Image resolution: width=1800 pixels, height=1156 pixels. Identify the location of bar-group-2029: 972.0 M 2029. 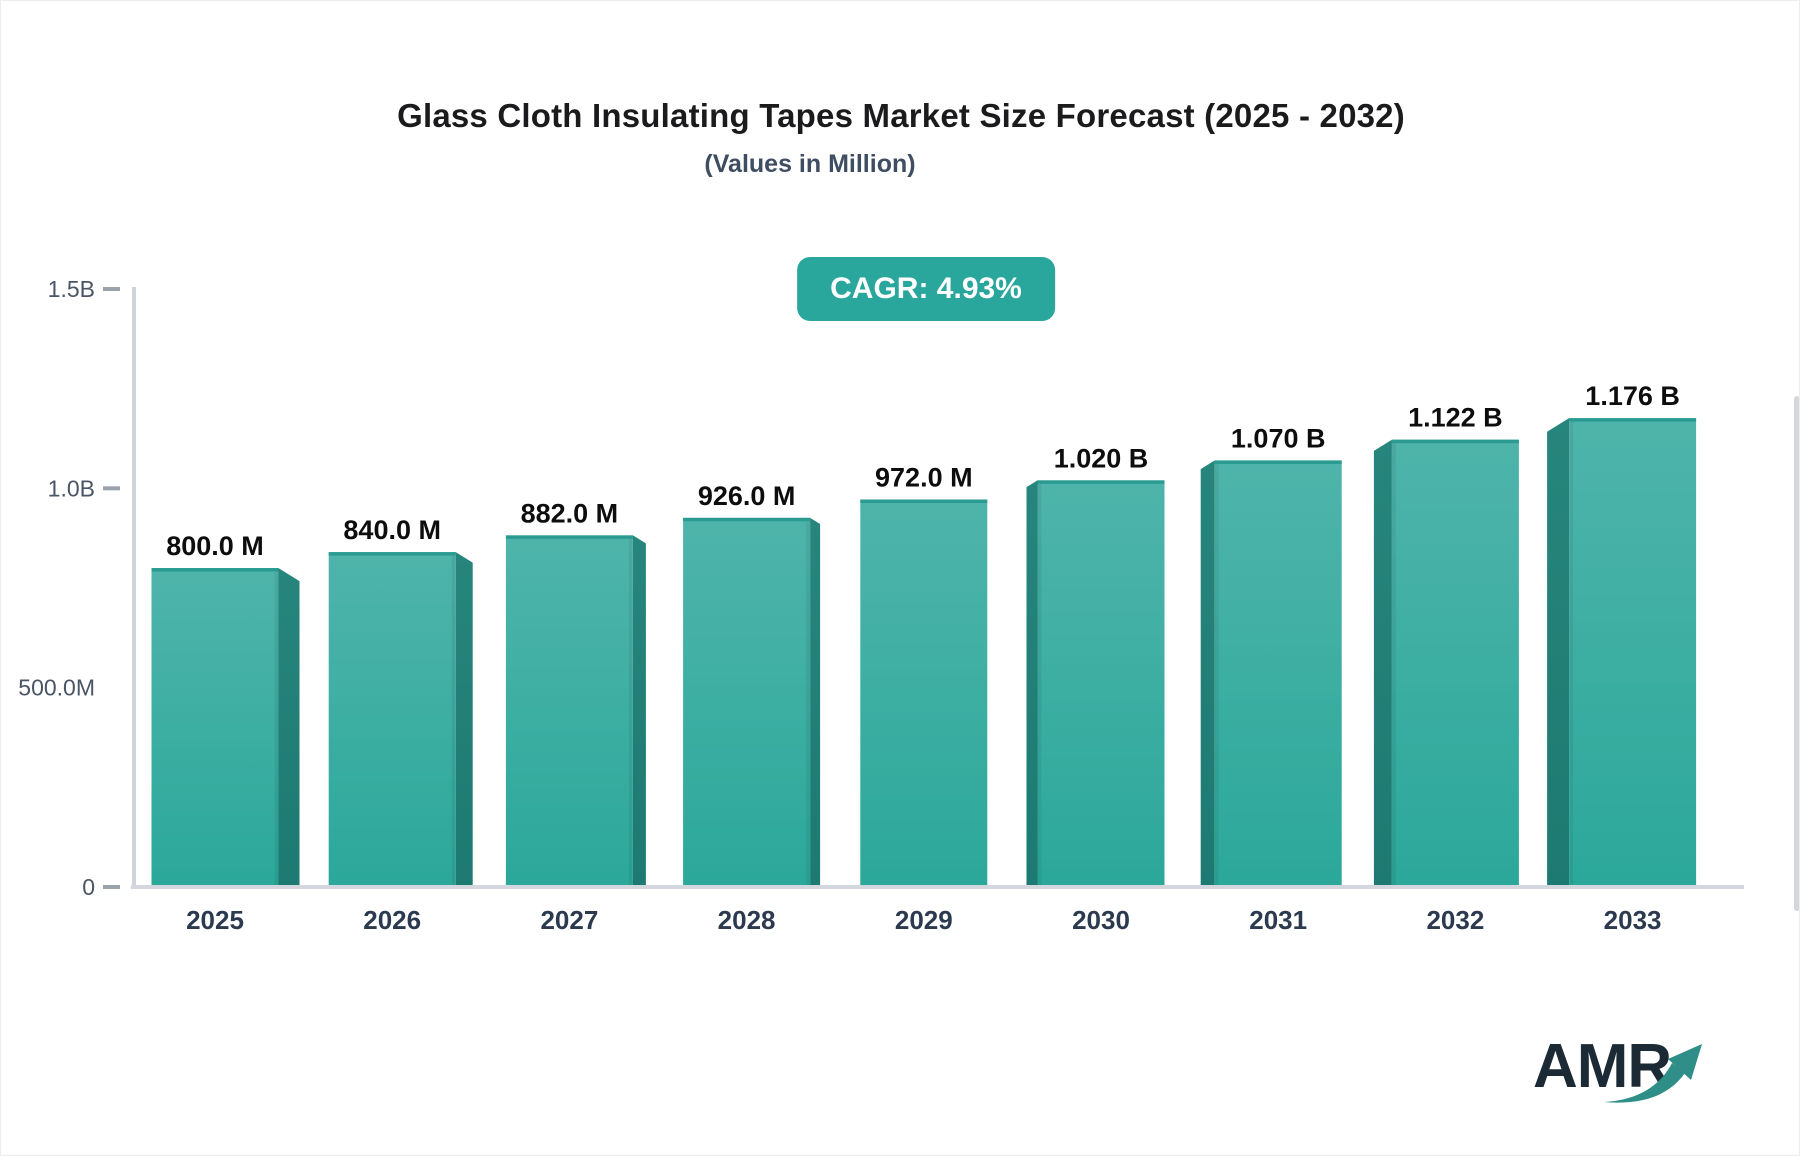
(924, 698).